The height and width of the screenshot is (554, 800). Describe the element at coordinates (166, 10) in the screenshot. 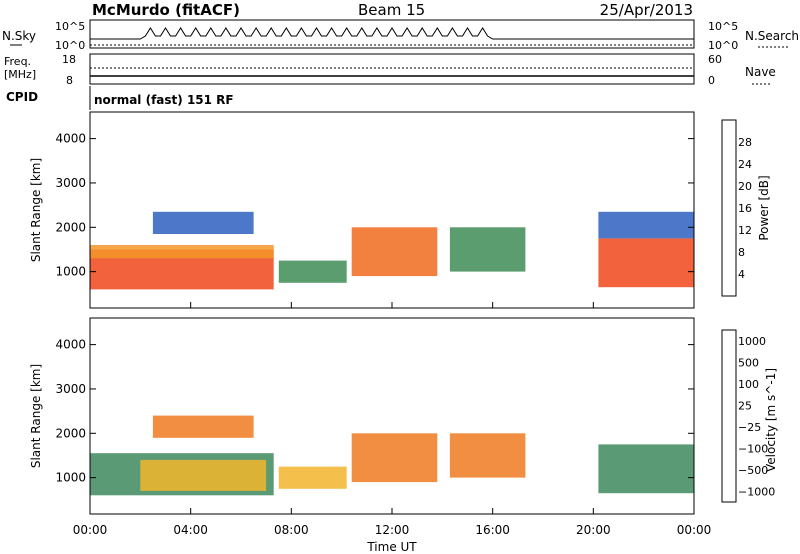

I see `plot-title: McMurdo (fitACF)` at that location.